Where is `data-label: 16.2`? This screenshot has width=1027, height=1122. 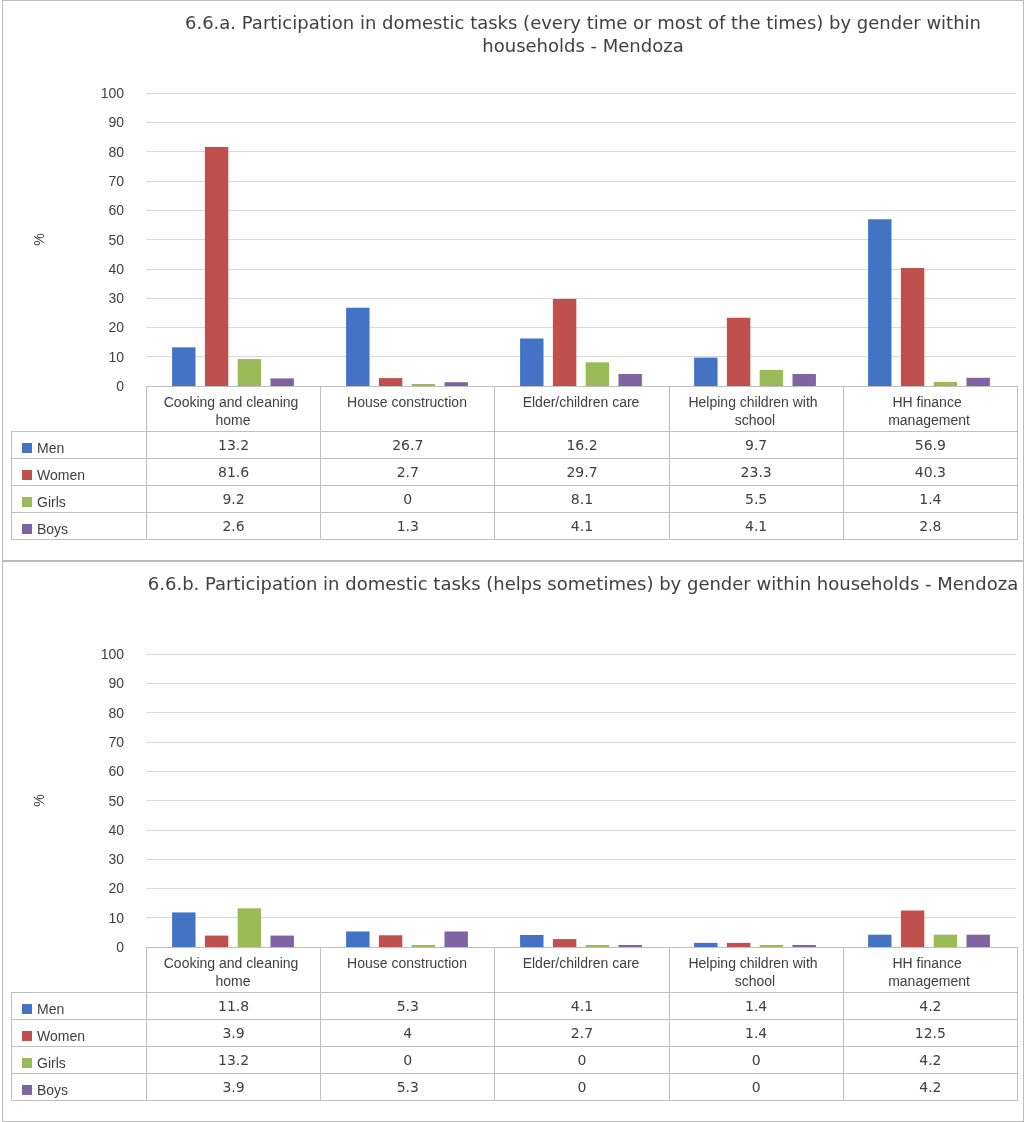
data-label: 16.2 is located at coordinates (582, 445).